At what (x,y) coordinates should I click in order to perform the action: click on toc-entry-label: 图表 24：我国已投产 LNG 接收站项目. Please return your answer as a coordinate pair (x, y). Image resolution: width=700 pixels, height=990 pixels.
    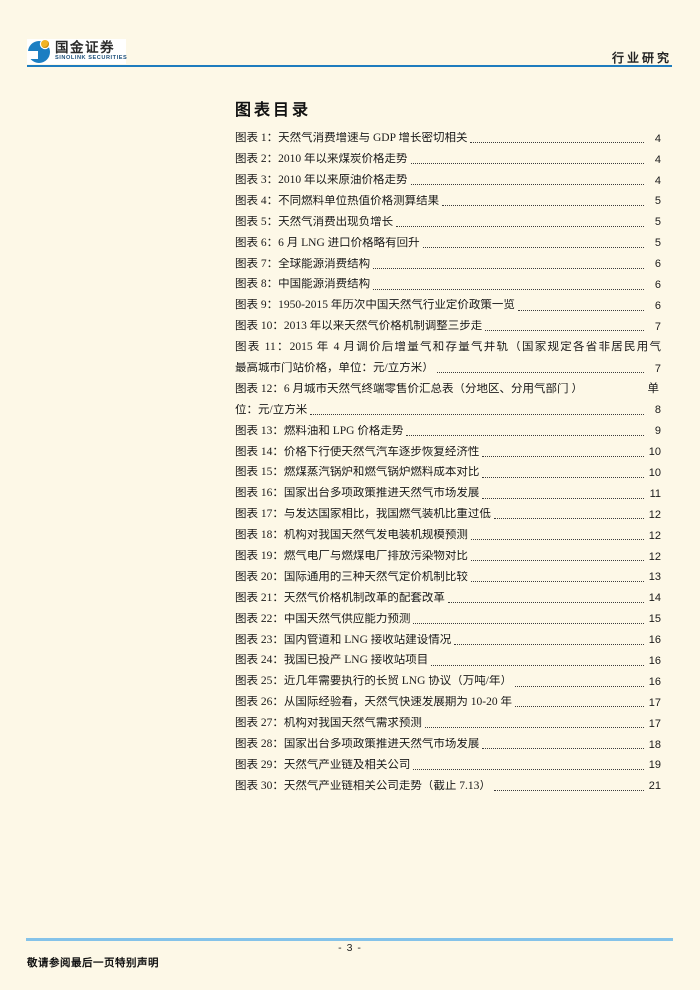
    Looking at the image, I should click on (332, 660).